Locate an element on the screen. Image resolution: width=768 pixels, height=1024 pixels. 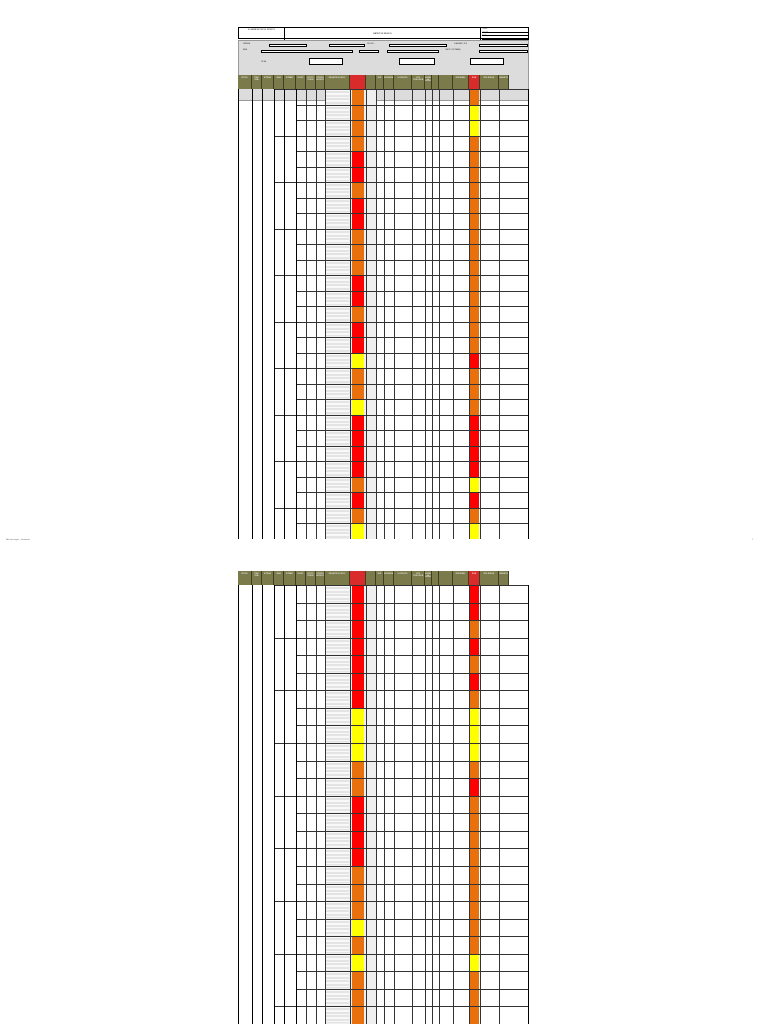
column-header: PROCESO is located at coordinates (245, 578).